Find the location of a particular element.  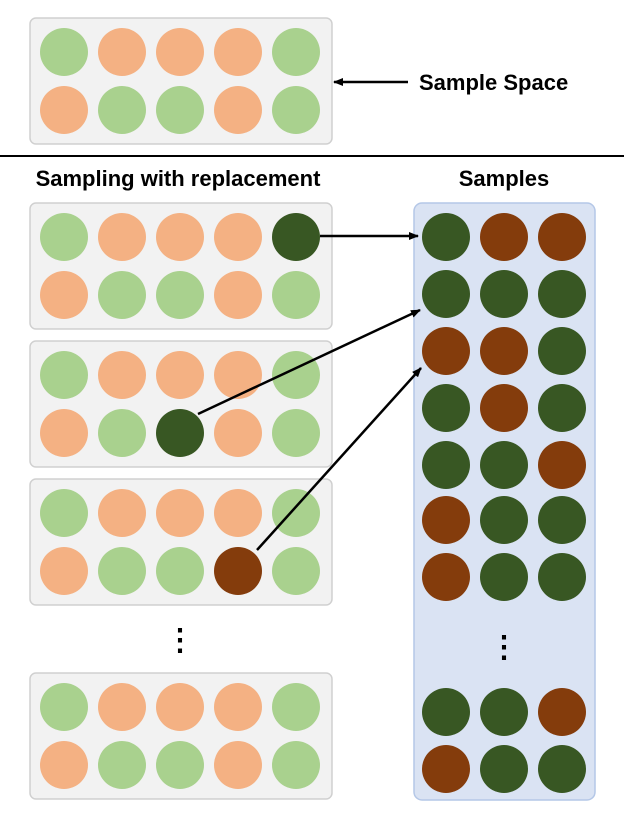

sample-space-box is located at coordinates (181, 81).